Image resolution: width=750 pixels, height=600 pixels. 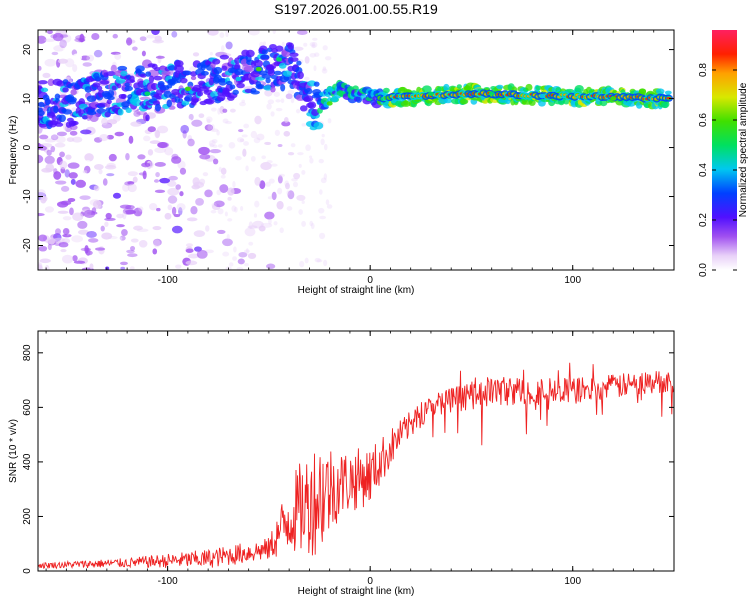 What do you see at coordinates (703, 170) in the screenshot?
I see `colorbar-tick-label: 0.4` at bounding box center [703, 170].